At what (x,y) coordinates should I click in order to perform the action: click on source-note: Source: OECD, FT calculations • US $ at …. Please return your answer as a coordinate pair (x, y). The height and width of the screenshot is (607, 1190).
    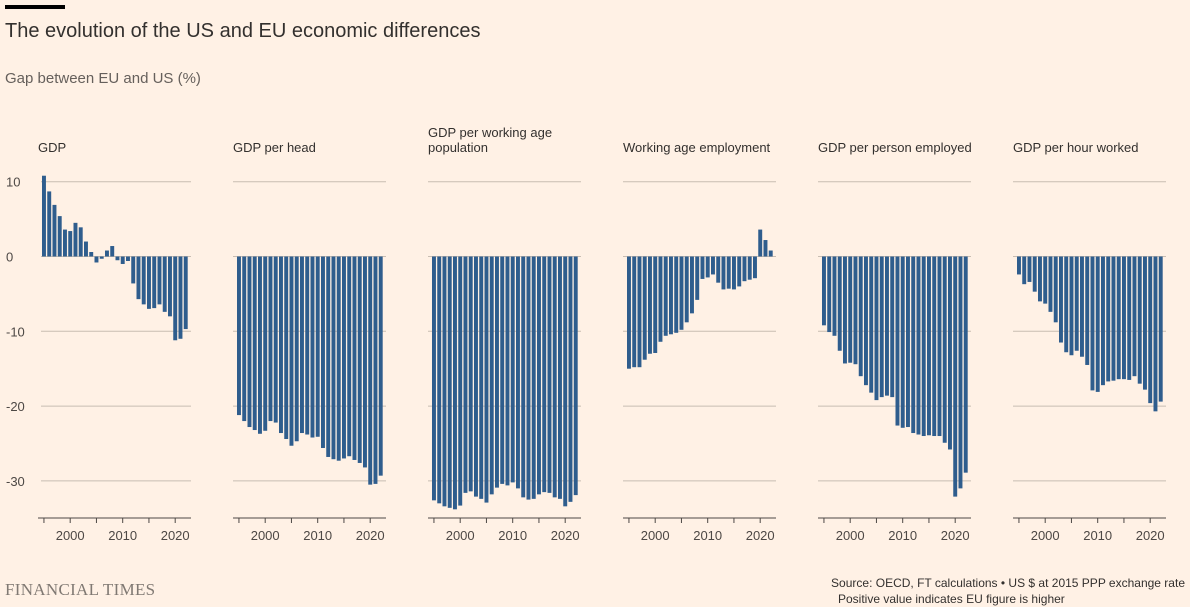
    Looking at the image, I should click on (1008, 583).